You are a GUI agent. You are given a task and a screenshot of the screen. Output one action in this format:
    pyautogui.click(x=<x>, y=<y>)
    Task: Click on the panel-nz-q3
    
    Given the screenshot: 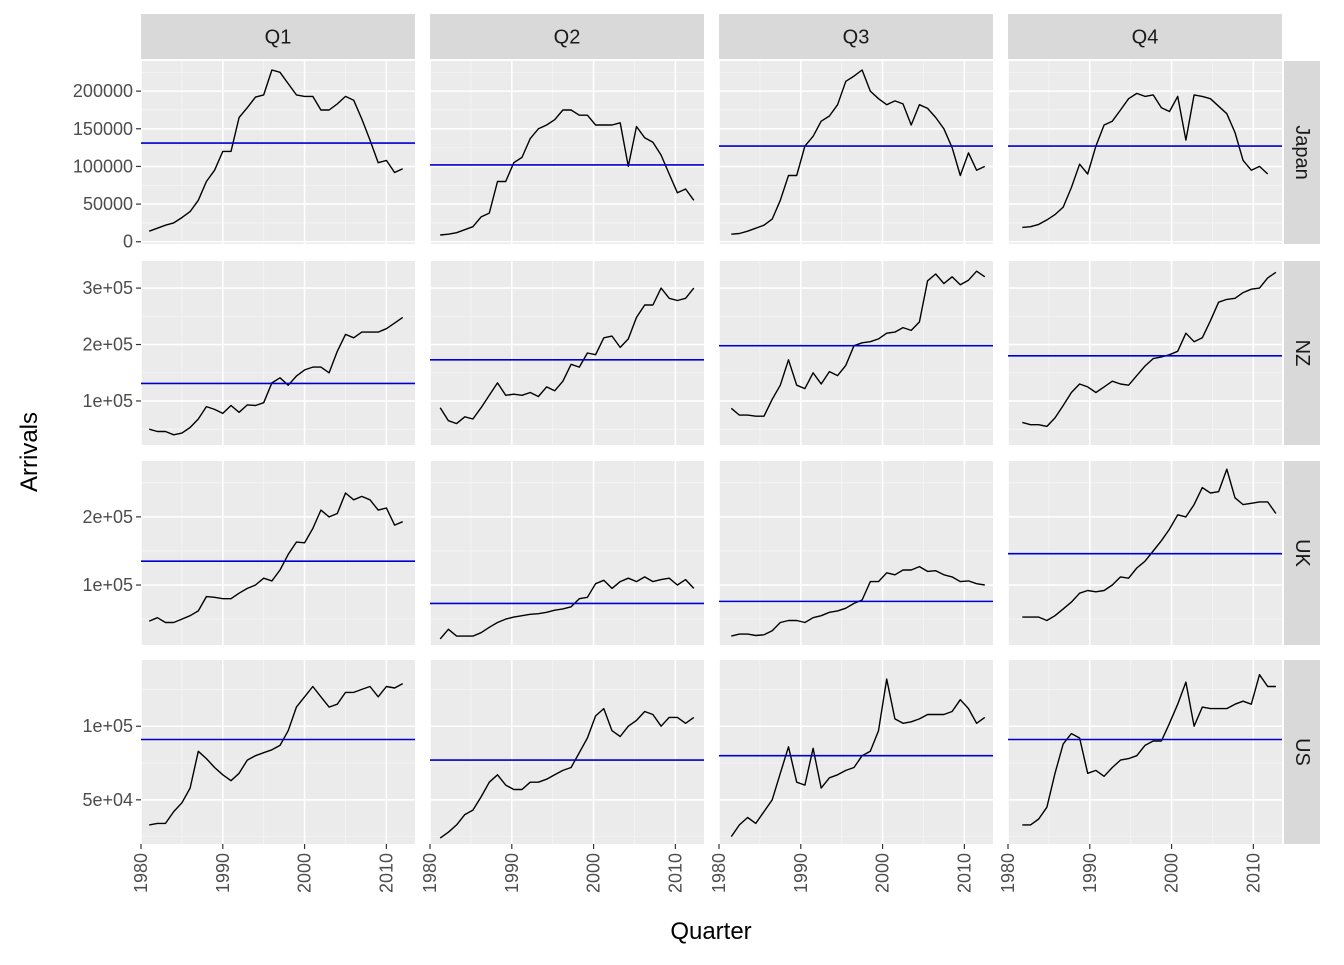 What is the action you would take?
    pyautogui.click(x=855, y=353)
    